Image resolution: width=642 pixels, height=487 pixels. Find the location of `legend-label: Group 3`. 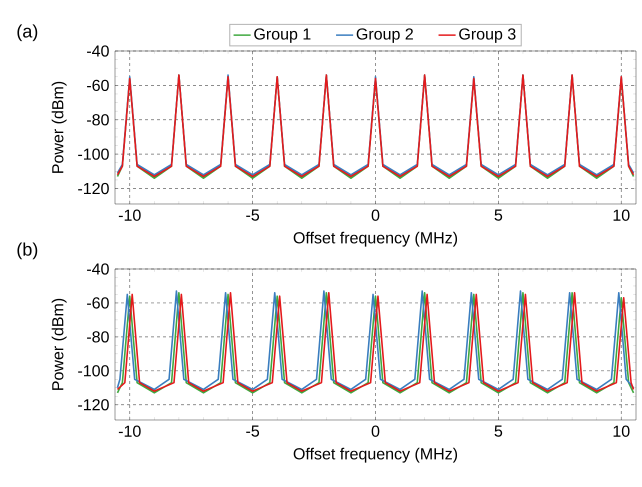

legend-label: Group 3 is located at coordinates (487, 35).